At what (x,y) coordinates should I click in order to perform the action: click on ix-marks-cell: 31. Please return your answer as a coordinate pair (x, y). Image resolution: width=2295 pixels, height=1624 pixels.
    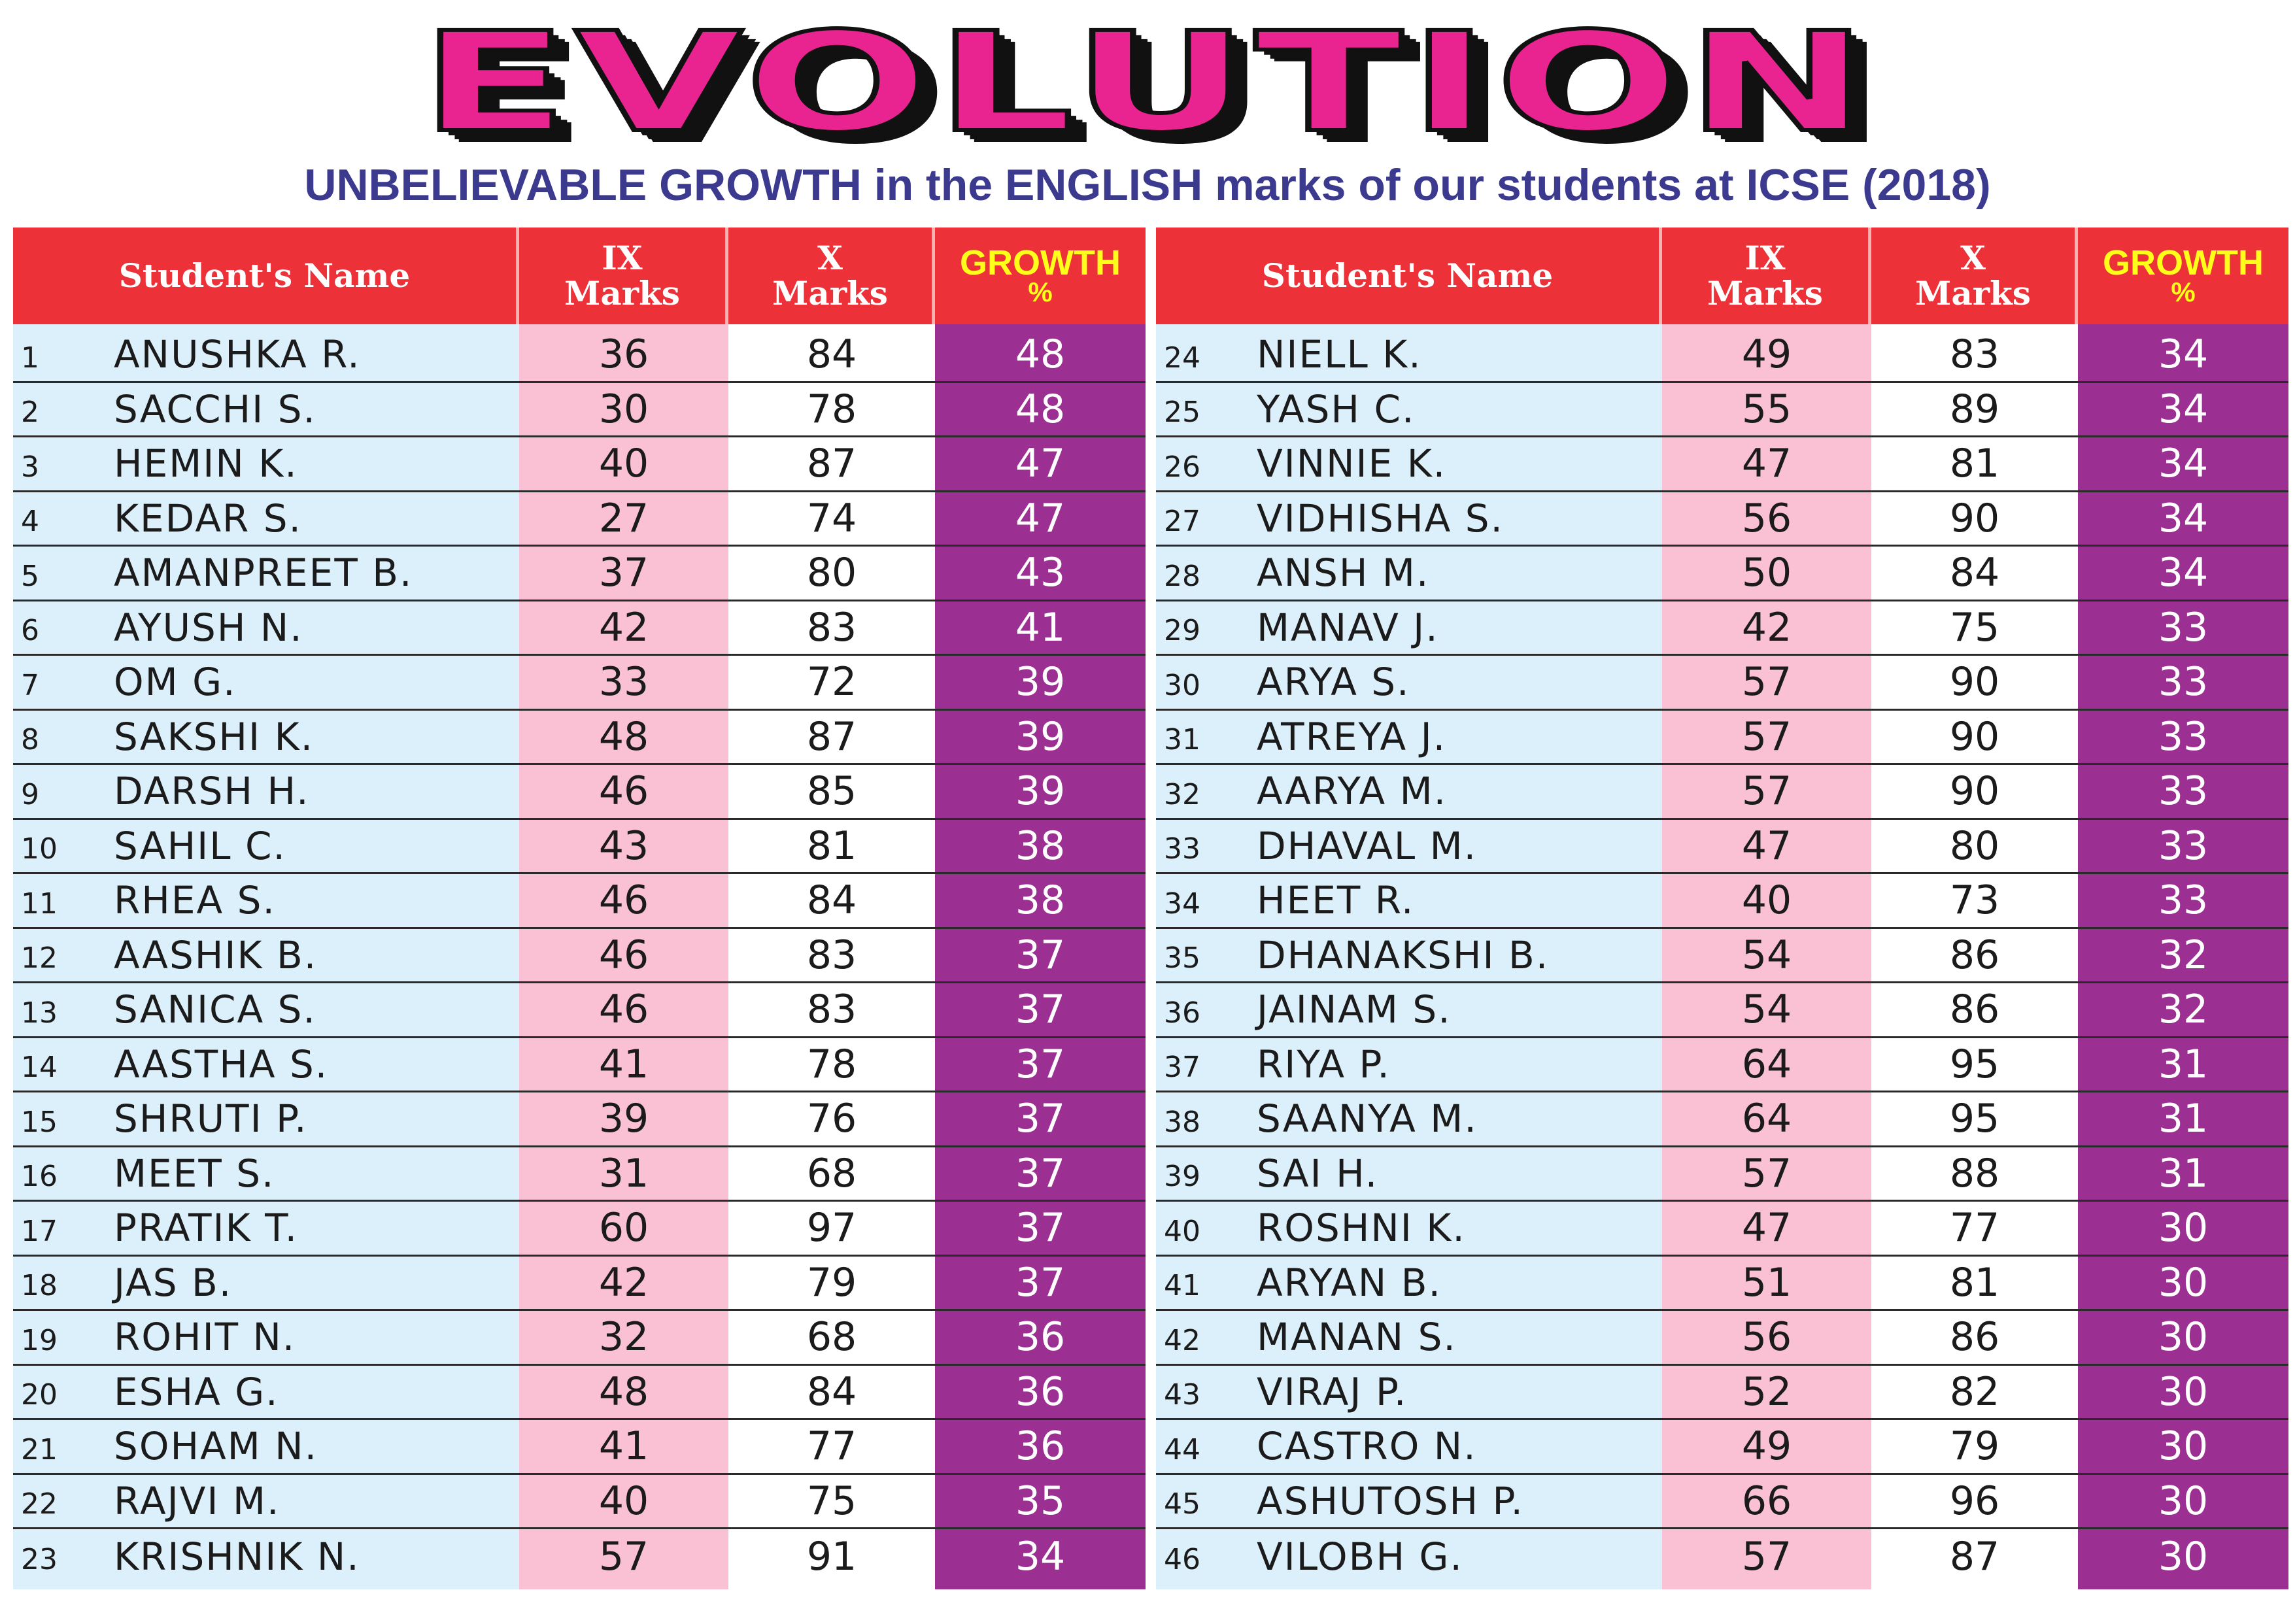
    Looking at the image, I should click on (623, 1173).